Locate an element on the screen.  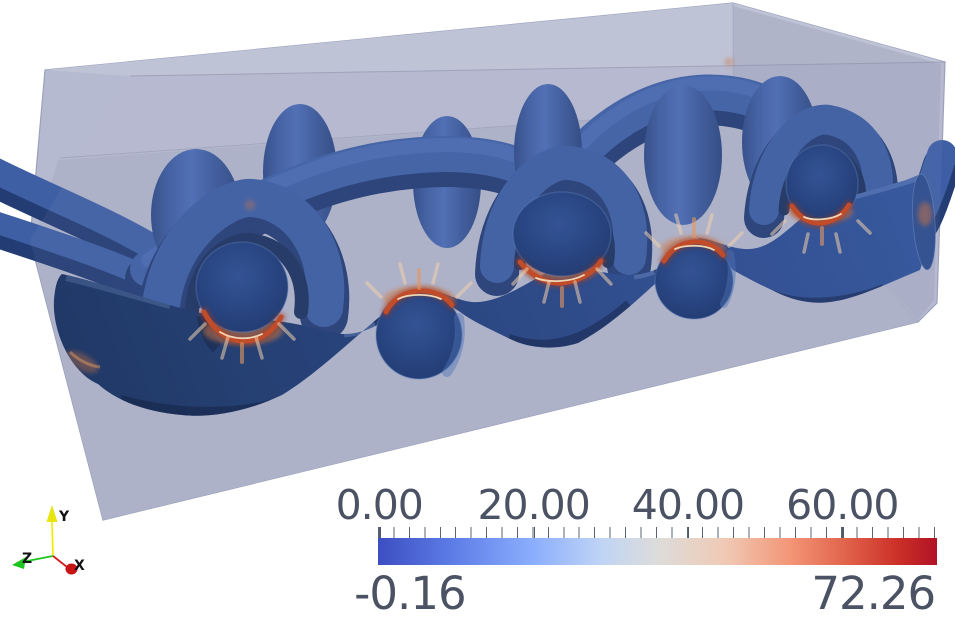
edge-hotspot is located at coordinates (925, 214).